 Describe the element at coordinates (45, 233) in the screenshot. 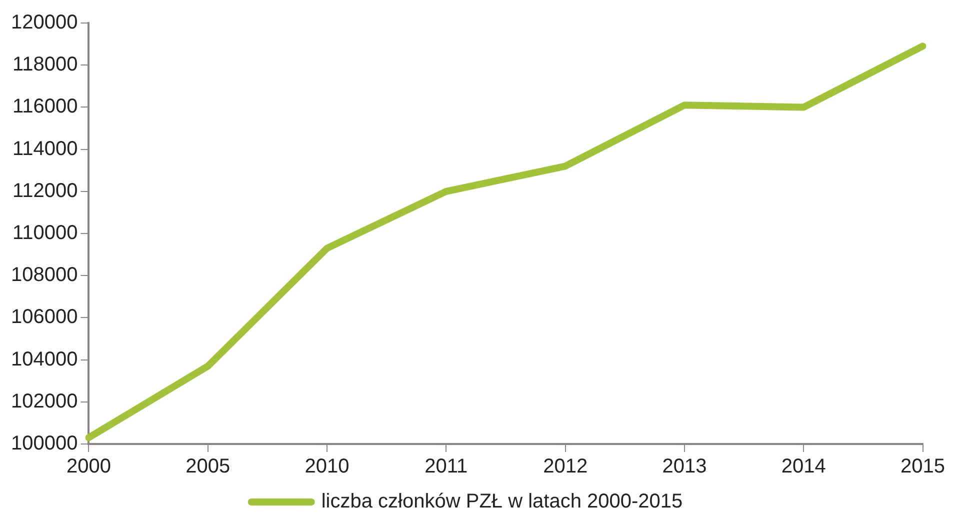

I see `y-tick-label: 110000` at that location.